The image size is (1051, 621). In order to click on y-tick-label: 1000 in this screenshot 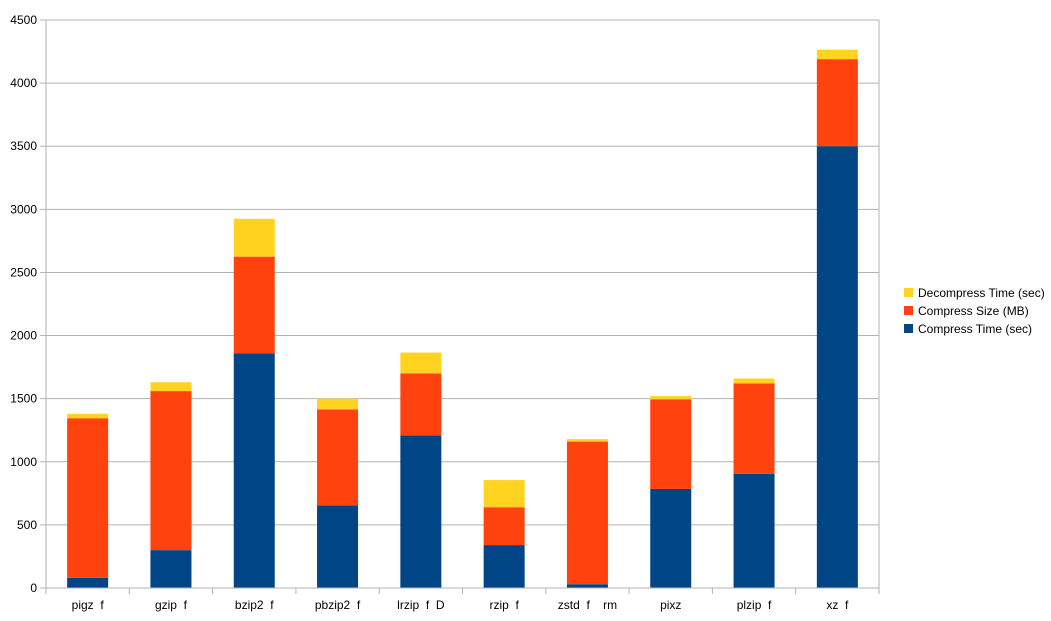, I will do `click(23, 462)`.